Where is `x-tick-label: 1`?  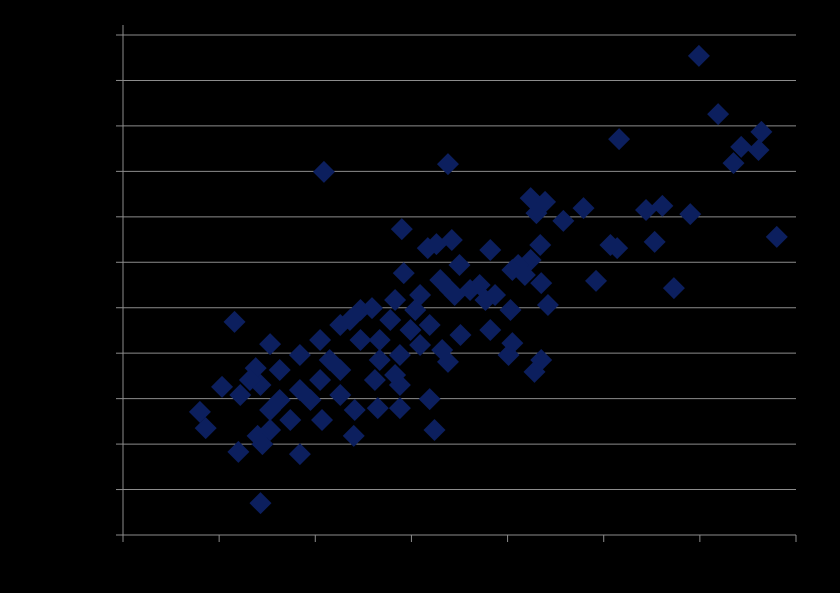 x-tick-label: 1 is located at coordinates (219, 554).